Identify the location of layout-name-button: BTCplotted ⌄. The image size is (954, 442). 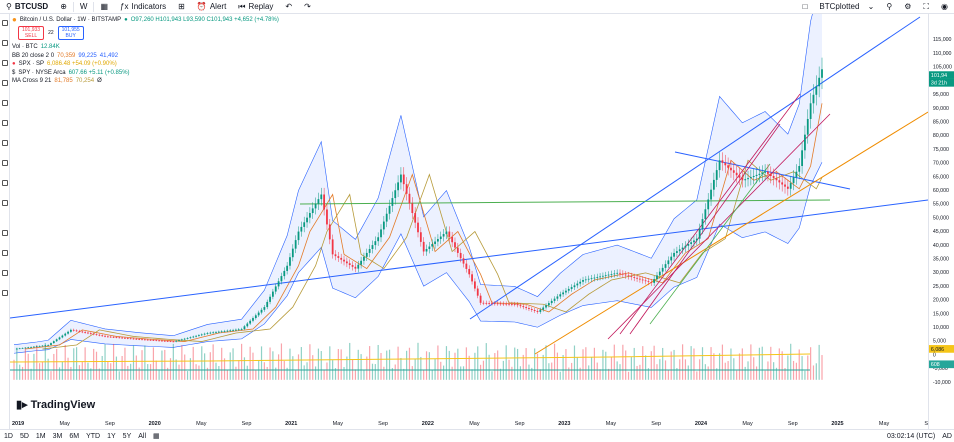
(846, 7).